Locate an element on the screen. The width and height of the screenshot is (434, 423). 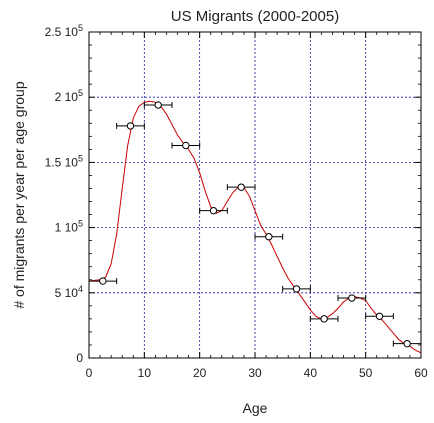
y-tick-label: 2.5 105 is located at coordinates (64, 31).